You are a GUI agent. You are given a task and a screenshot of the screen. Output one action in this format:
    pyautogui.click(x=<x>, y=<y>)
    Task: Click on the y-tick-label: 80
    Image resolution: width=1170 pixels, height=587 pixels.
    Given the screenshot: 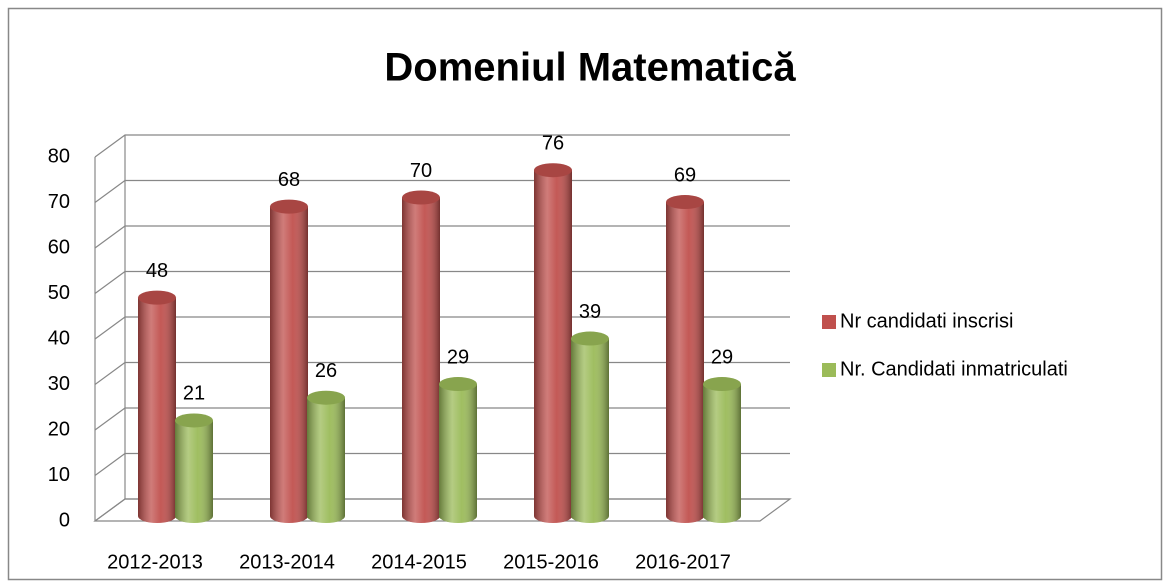 What is the action you would take?
    pyautogui.click(x=59, y=156)
    